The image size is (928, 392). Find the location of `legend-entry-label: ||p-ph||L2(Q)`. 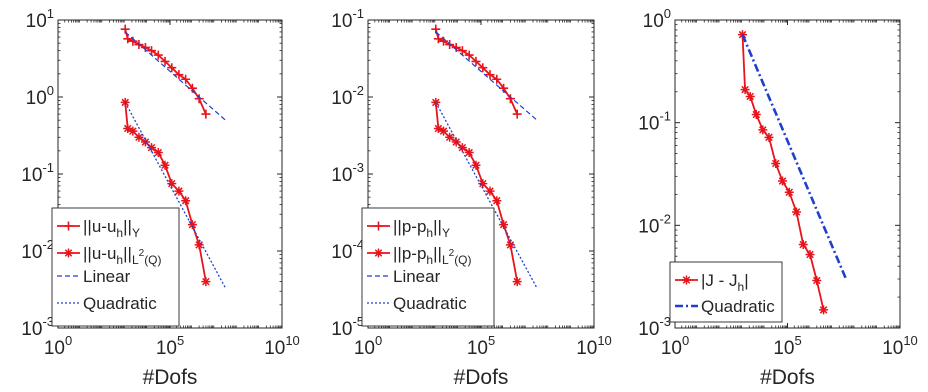

legend-entry-label: ||p-ph||L2(Q) is located at coordinates (432, 255).